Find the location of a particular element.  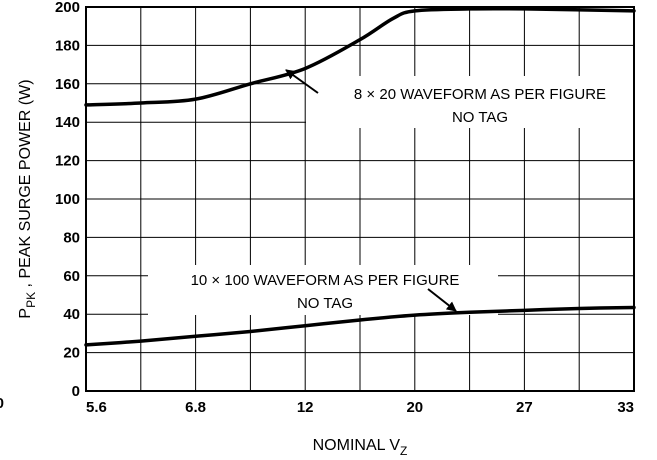

y-axis-label-sub: PK is located at coordinates (31, 300).